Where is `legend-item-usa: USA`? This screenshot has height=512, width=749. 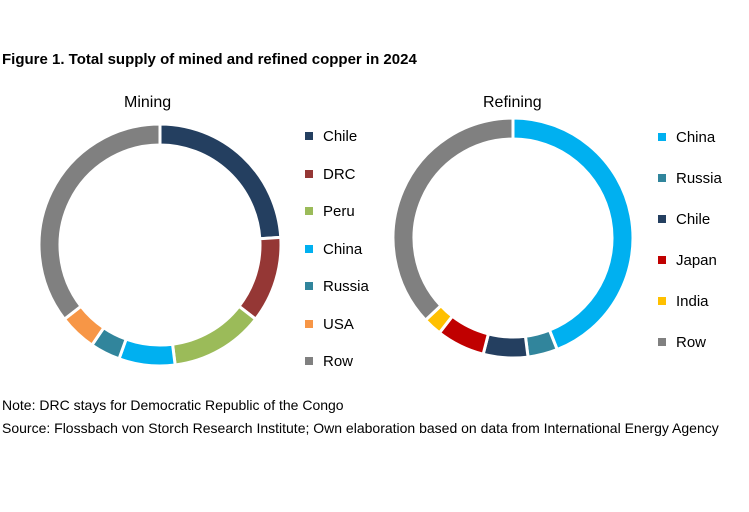
legend-item-usa: USA is located at coordinates (329, 324).